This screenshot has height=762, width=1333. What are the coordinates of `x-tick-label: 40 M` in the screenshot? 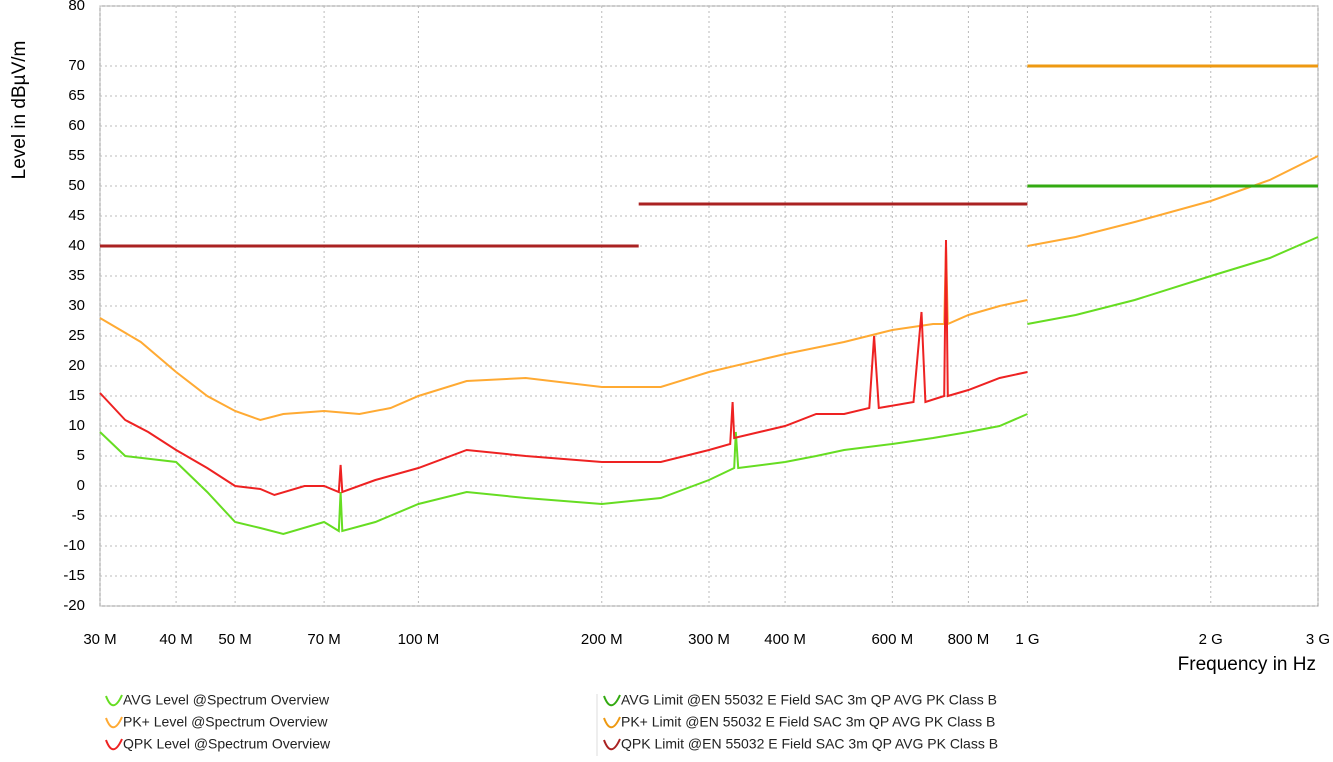 It's located at (175, 639).